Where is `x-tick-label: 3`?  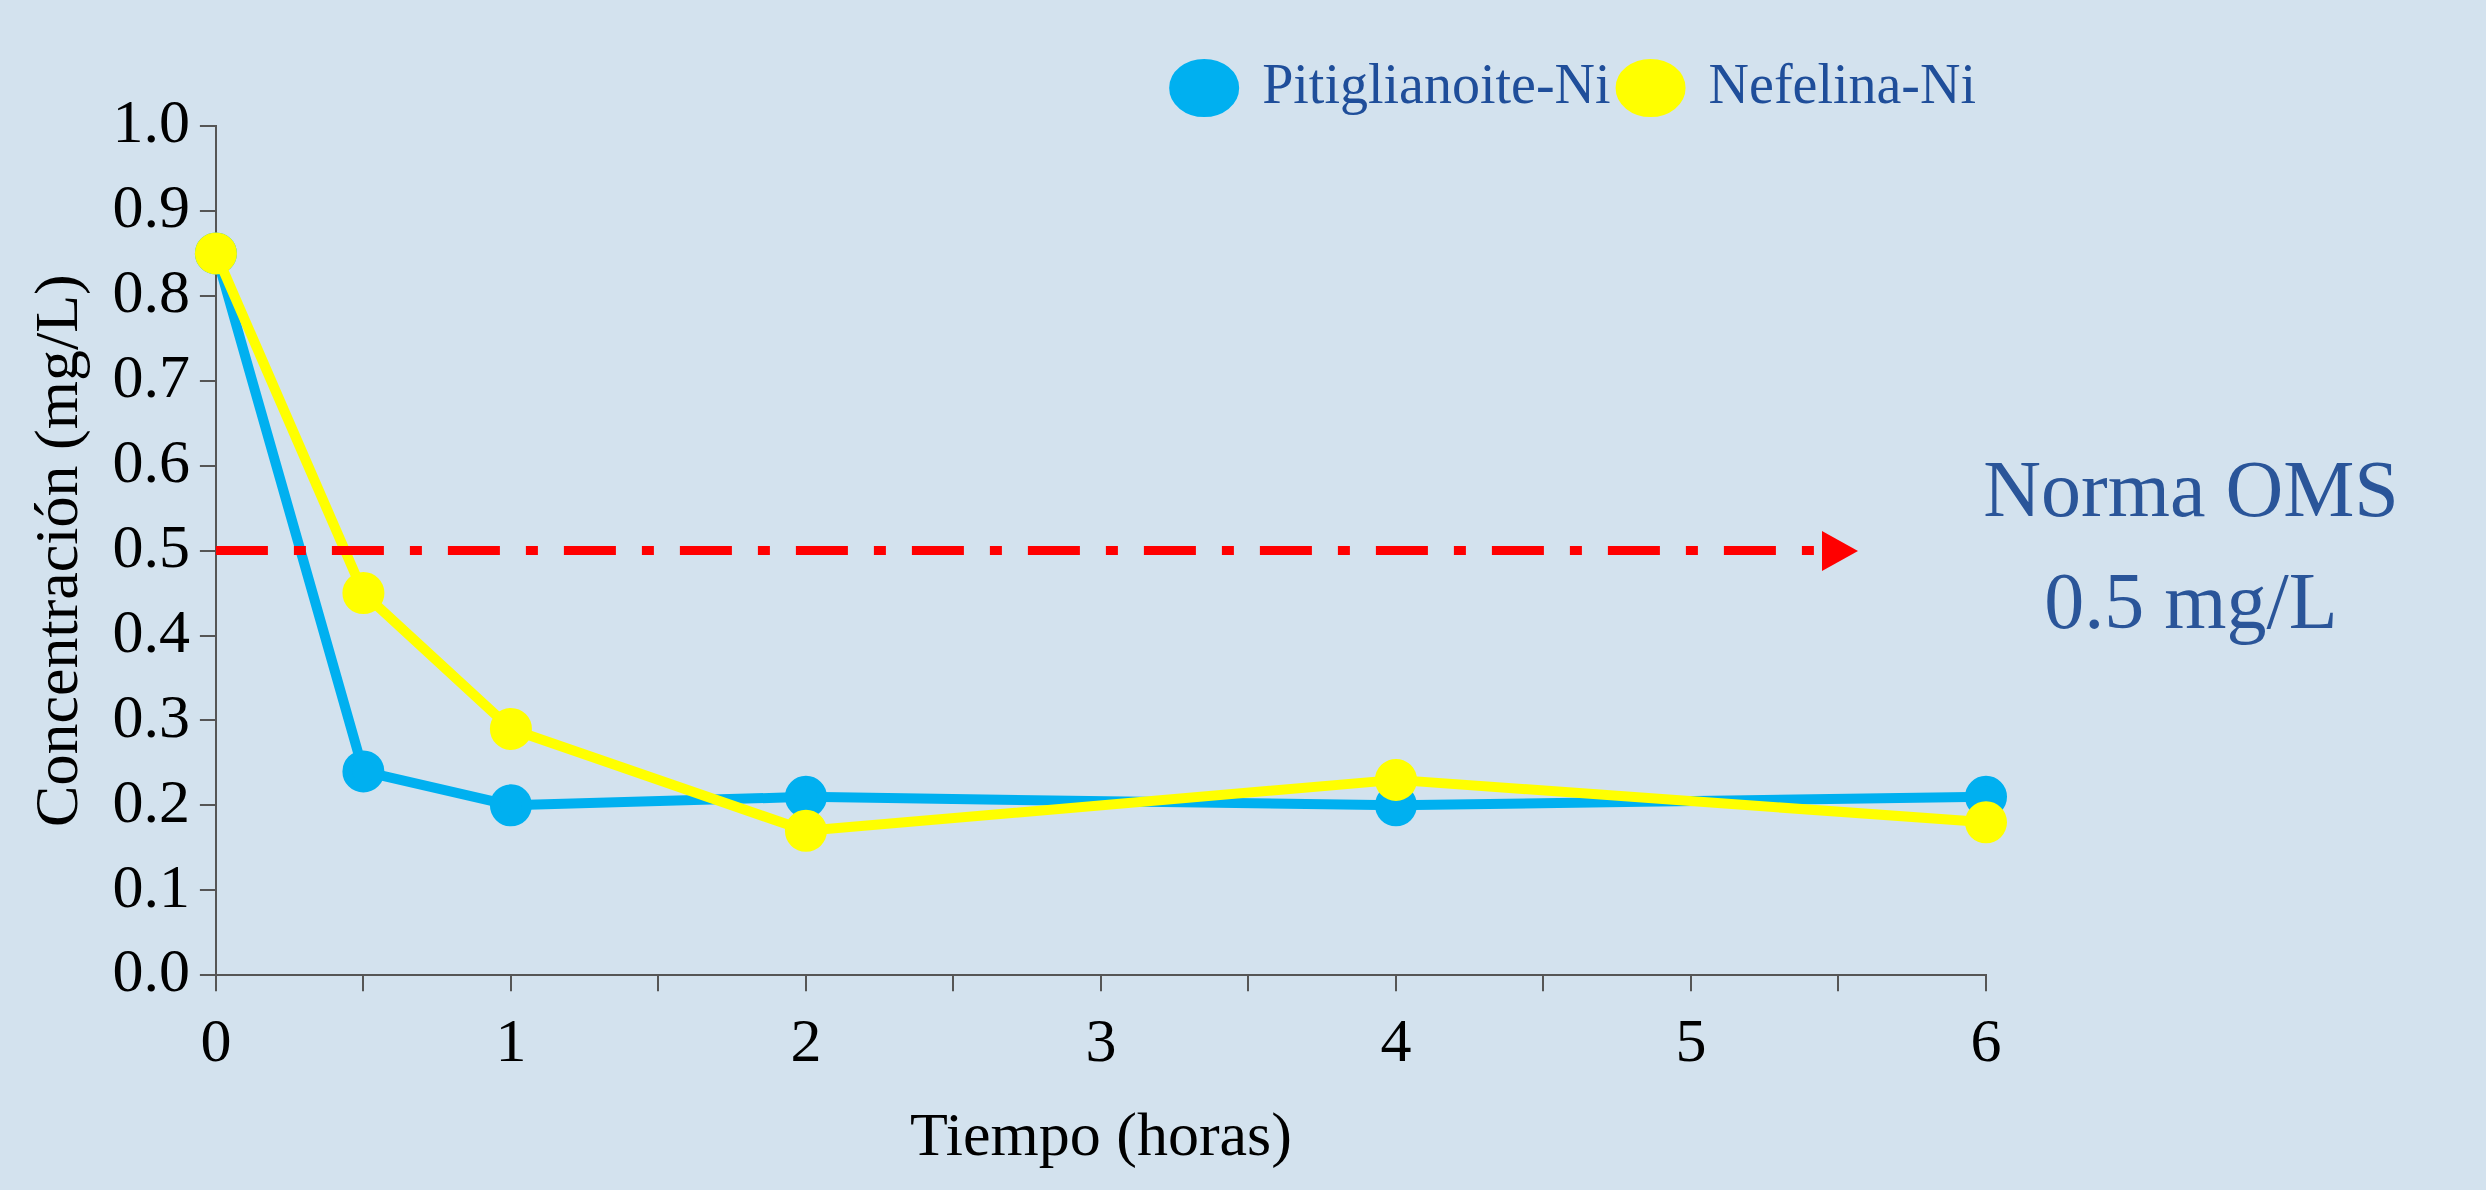 x-tick-label: 3 is located at coordinates (1101, 1039).